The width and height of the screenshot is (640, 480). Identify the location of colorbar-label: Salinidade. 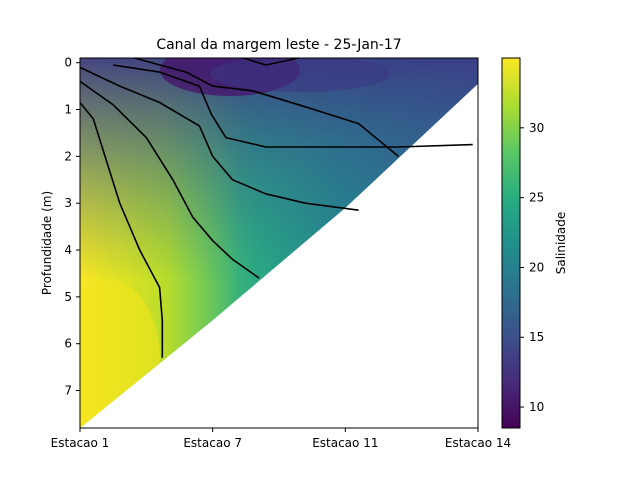
(561, 243).